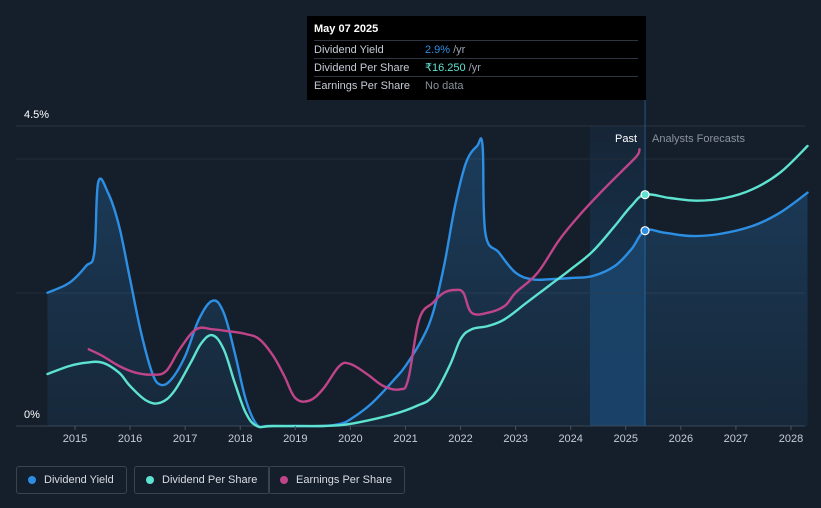 This screenshot has width=821, height=508. I want to click on tooltip-row-earnings-per-share: Earnings Per Share No data, so click(476, 85).